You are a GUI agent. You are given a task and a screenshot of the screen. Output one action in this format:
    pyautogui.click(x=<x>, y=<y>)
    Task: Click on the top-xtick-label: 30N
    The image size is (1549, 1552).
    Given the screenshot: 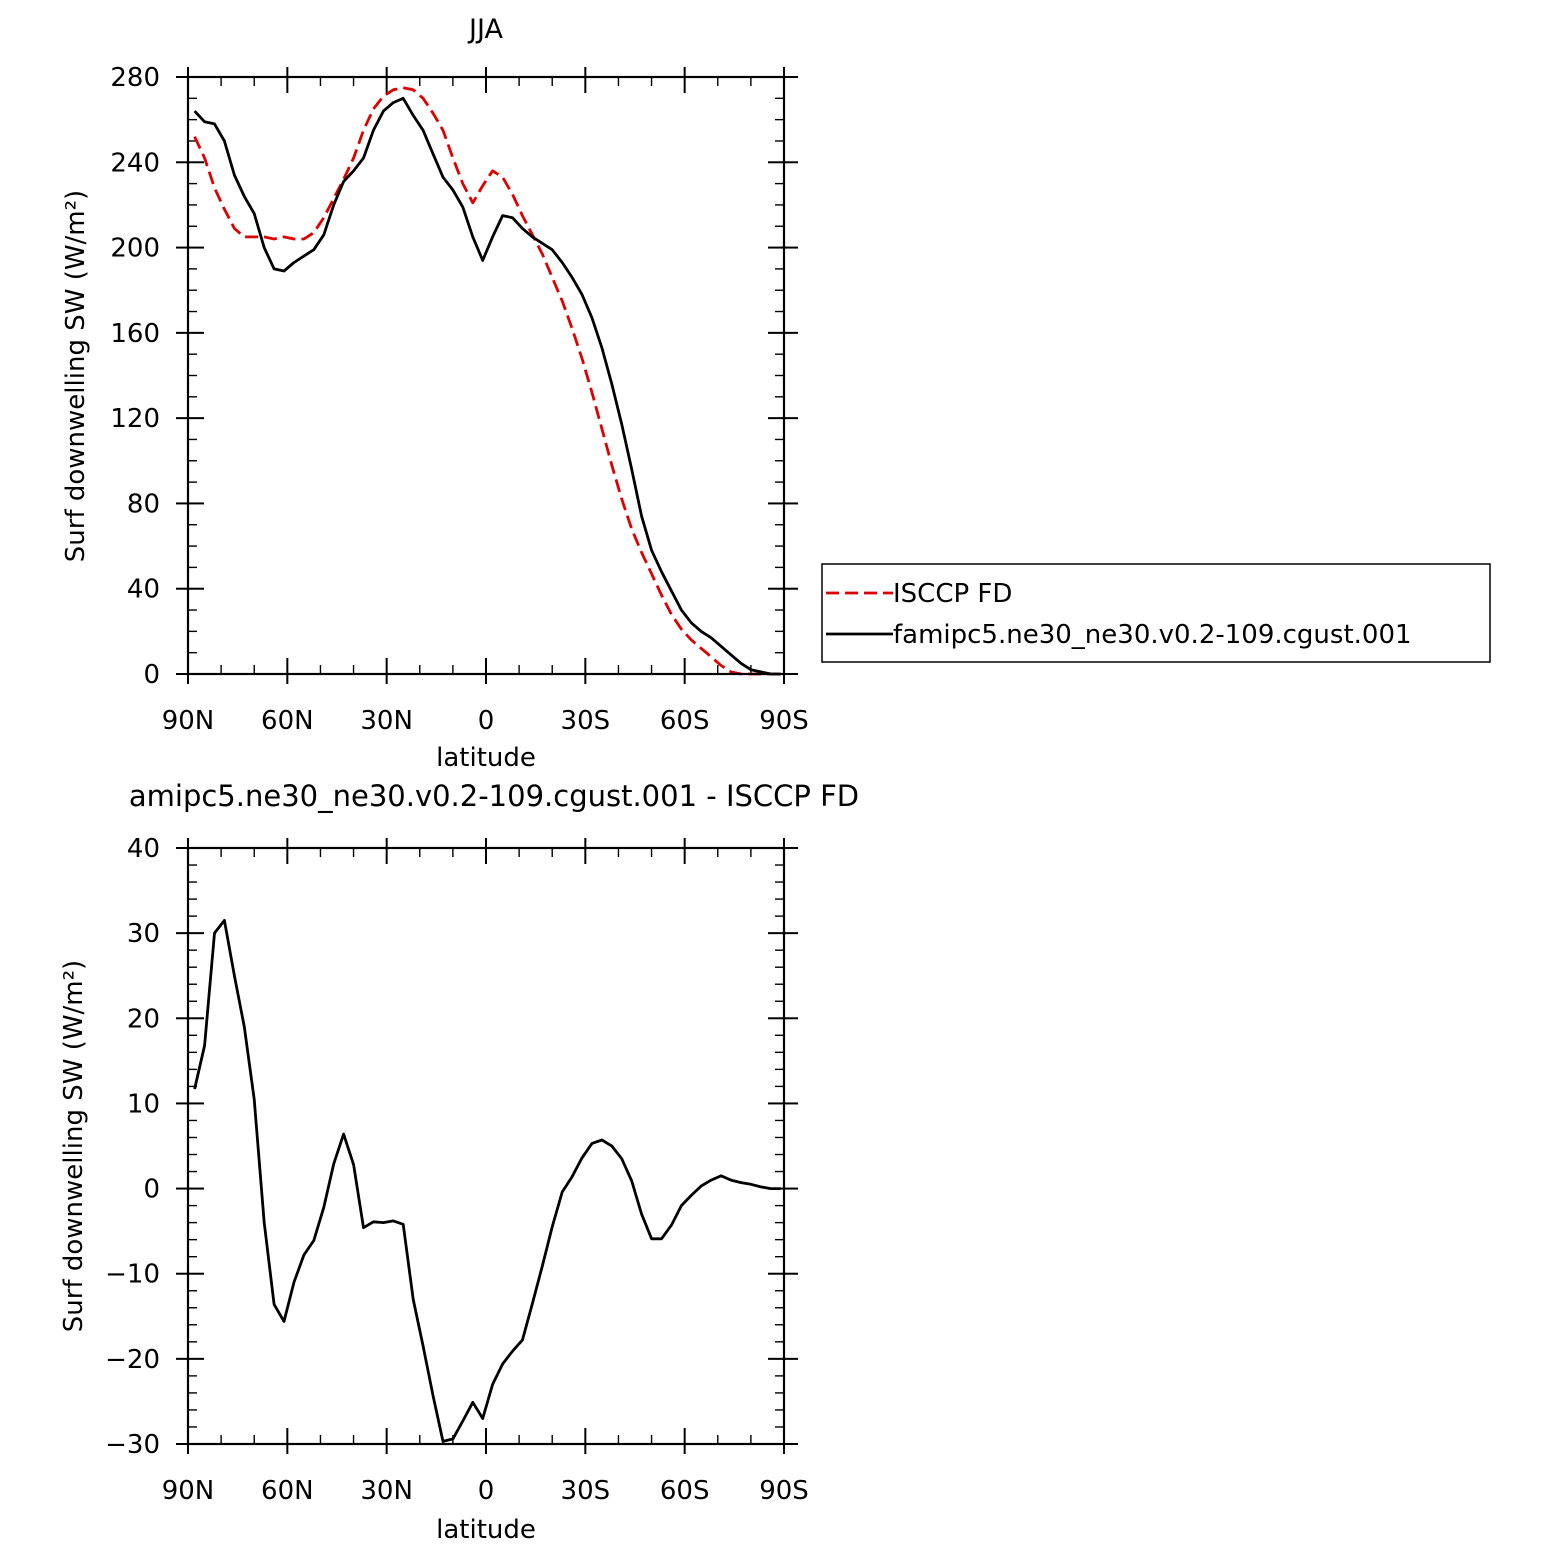 What is the action you would take?
    pyautogui.click(x=386, y=721)
    